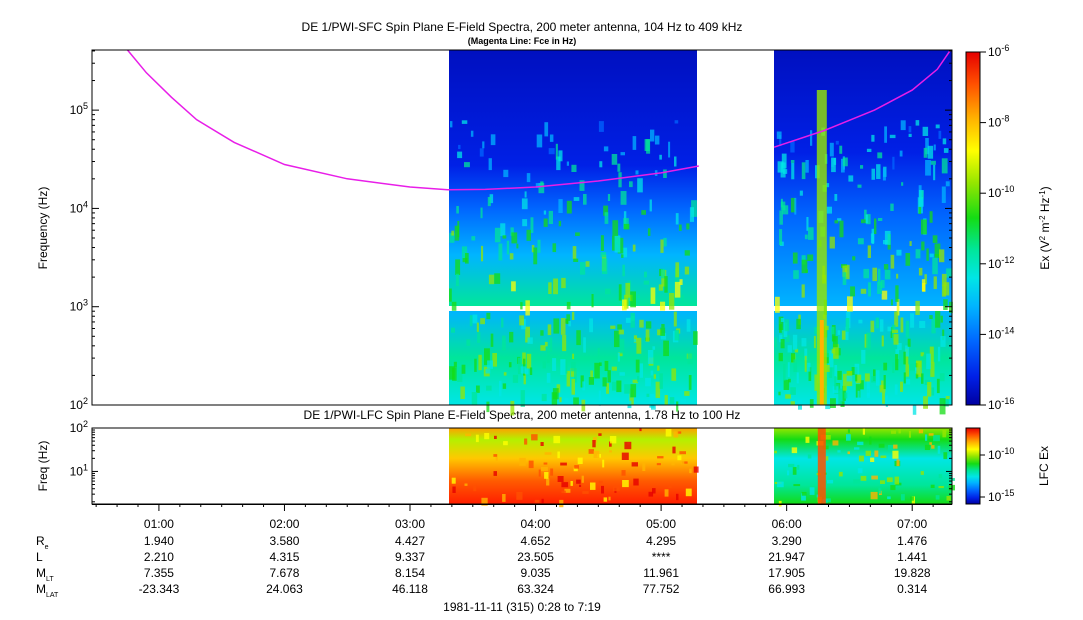 This screenshot has width=1083, height=620. What do you see at coordinates (535, 589) in the screenshot?
I see `ephemeris-value: 63.324` at bounding box center [535, 589].